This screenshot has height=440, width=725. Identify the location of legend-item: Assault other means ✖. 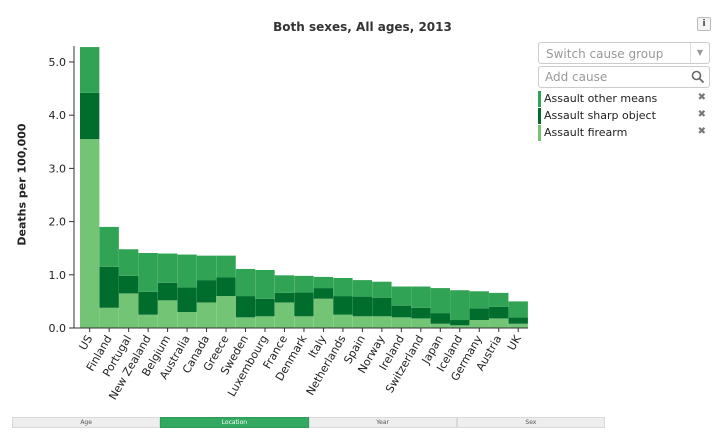
(624, 99).